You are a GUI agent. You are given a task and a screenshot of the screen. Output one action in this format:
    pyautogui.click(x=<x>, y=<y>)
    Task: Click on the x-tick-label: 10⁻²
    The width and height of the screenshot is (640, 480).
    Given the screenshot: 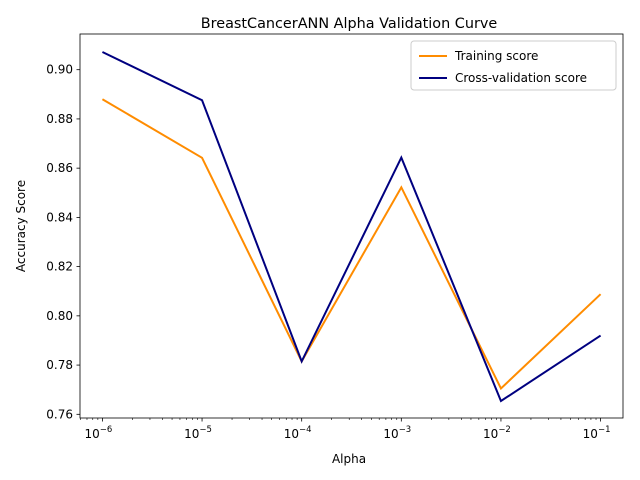 What is the action you would take?
    pyautogui.click(x=497, y=433)
    